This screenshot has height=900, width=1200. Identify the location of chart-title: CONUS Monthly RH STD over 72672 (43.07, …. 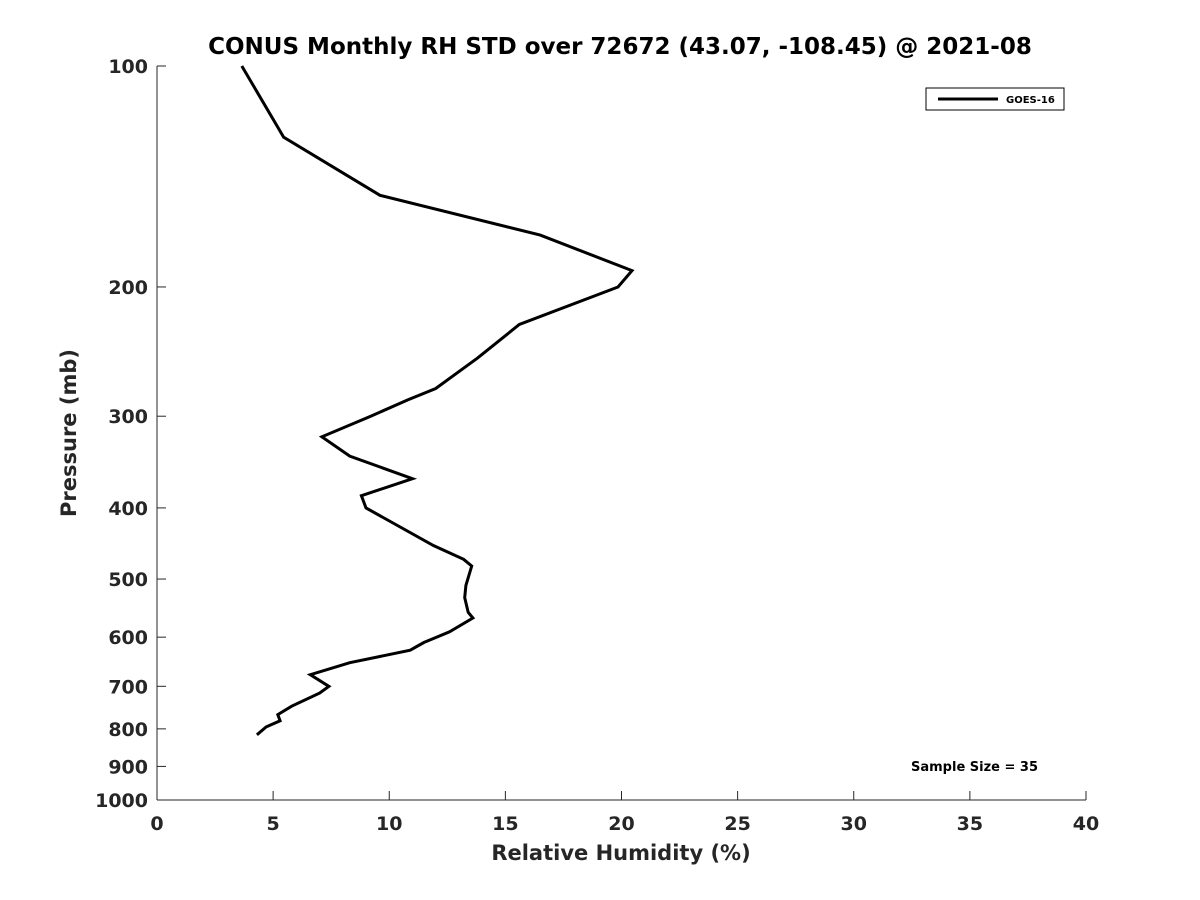
(620, 47).